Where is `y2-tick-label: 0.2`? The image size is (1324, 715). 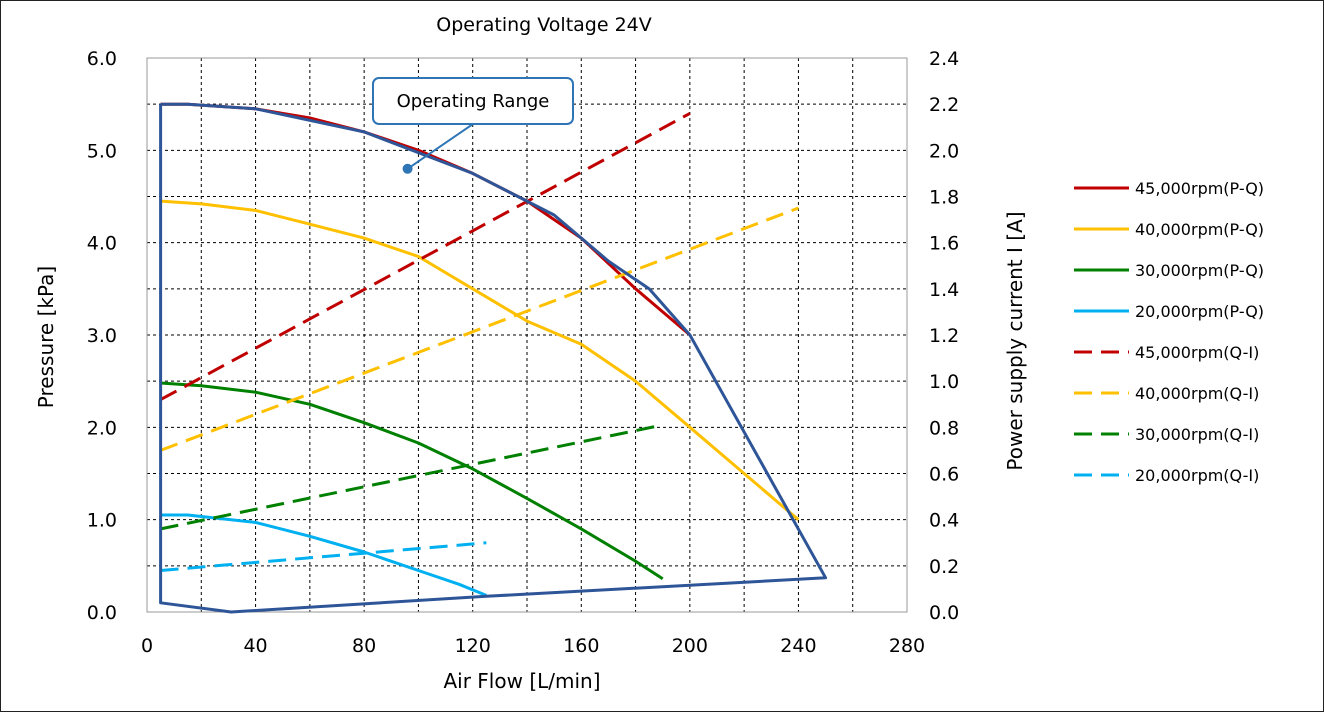 y2-tick-label: 0.2 is located at coordinates (944, 567).